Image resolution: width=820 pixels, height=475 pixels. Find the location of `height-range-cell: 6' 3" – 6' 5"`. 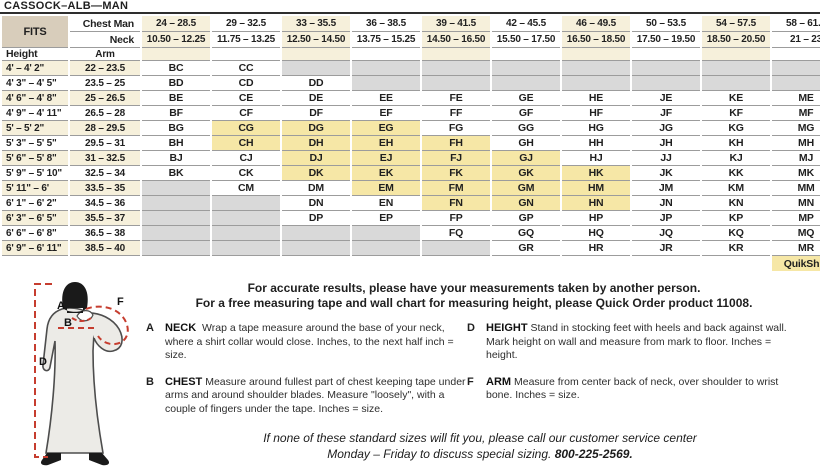

height-range-cell: 6' 3" – 6' 5" is located at coordinates (35, 218).